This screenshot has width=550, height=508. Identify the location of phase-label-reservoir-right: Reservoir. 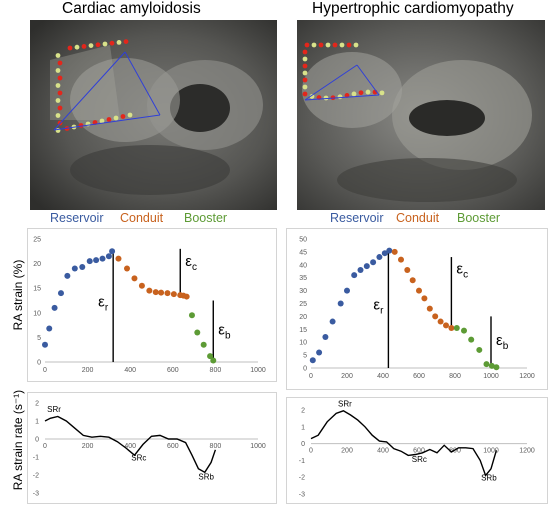
(357, 218).